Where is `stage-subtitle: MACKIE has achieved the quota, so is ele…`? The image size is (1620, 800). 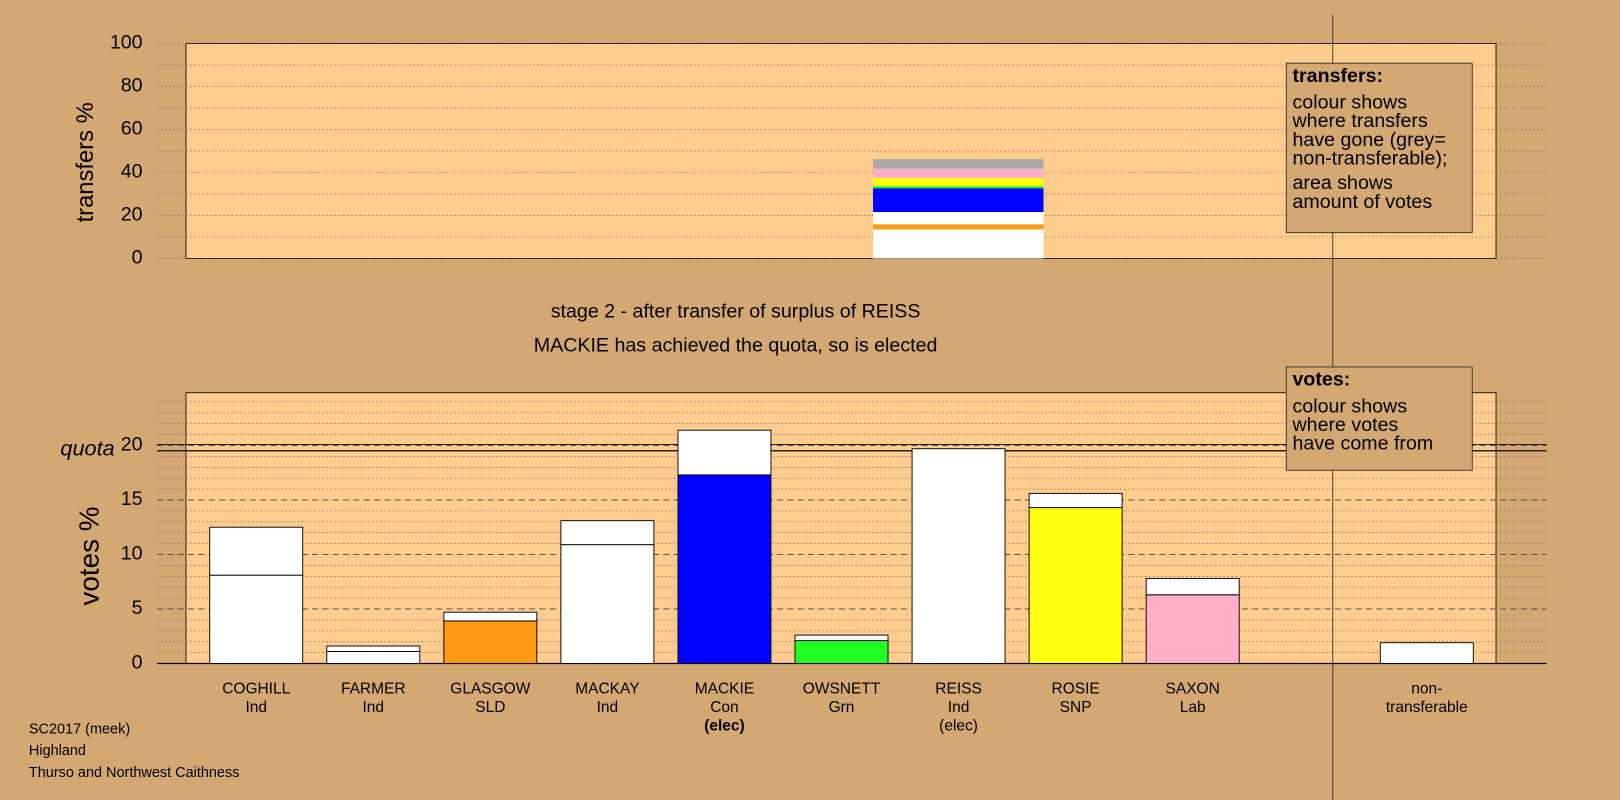
stage-subtitle: MACKIE has achieved the quota, so is ele… is located at coordinates (736, 345).